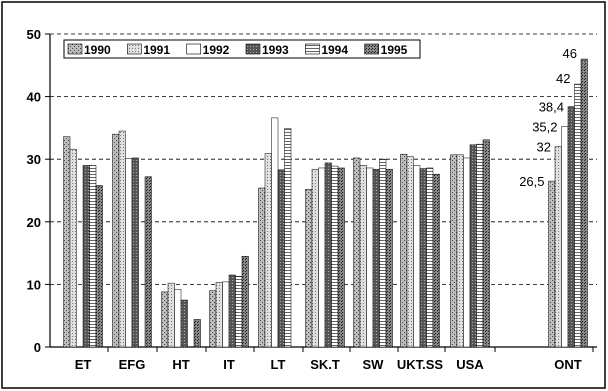  What do you see at coordinates (122, 239) in the screenshot?
I see `bar-1991-efg` at bounding box center [122, 239].